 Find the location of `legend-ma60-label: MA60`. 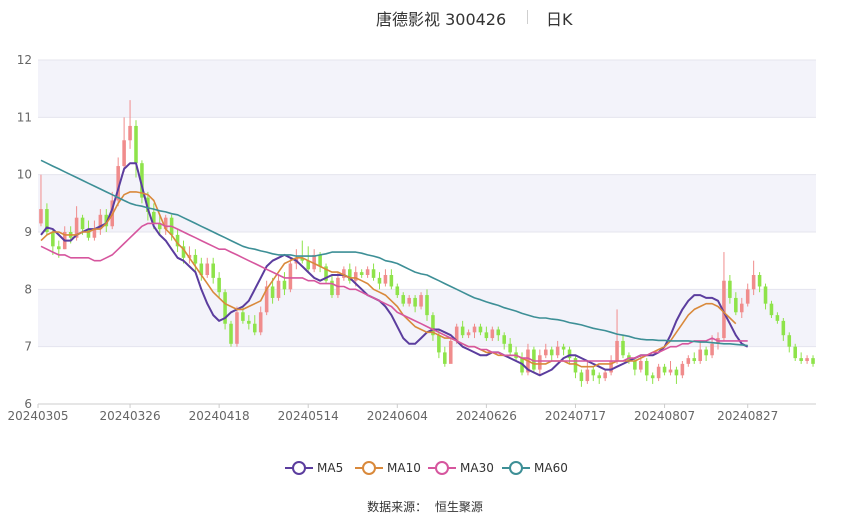

legend-ma60-label: MA60 is located at coordinates (551, 468).